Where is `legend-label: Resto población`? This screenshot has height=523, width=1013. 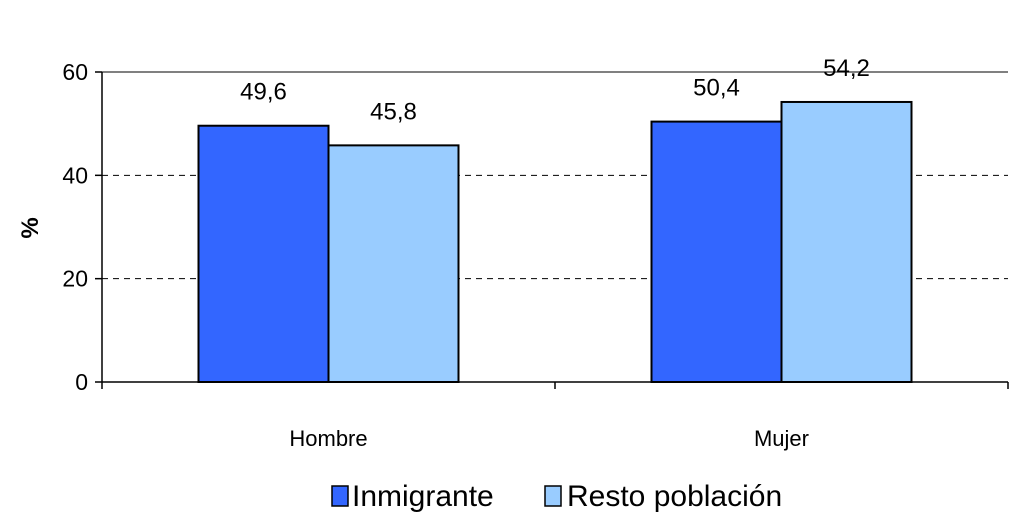 legend-label: Resto población is located at coordinates (674, 496).